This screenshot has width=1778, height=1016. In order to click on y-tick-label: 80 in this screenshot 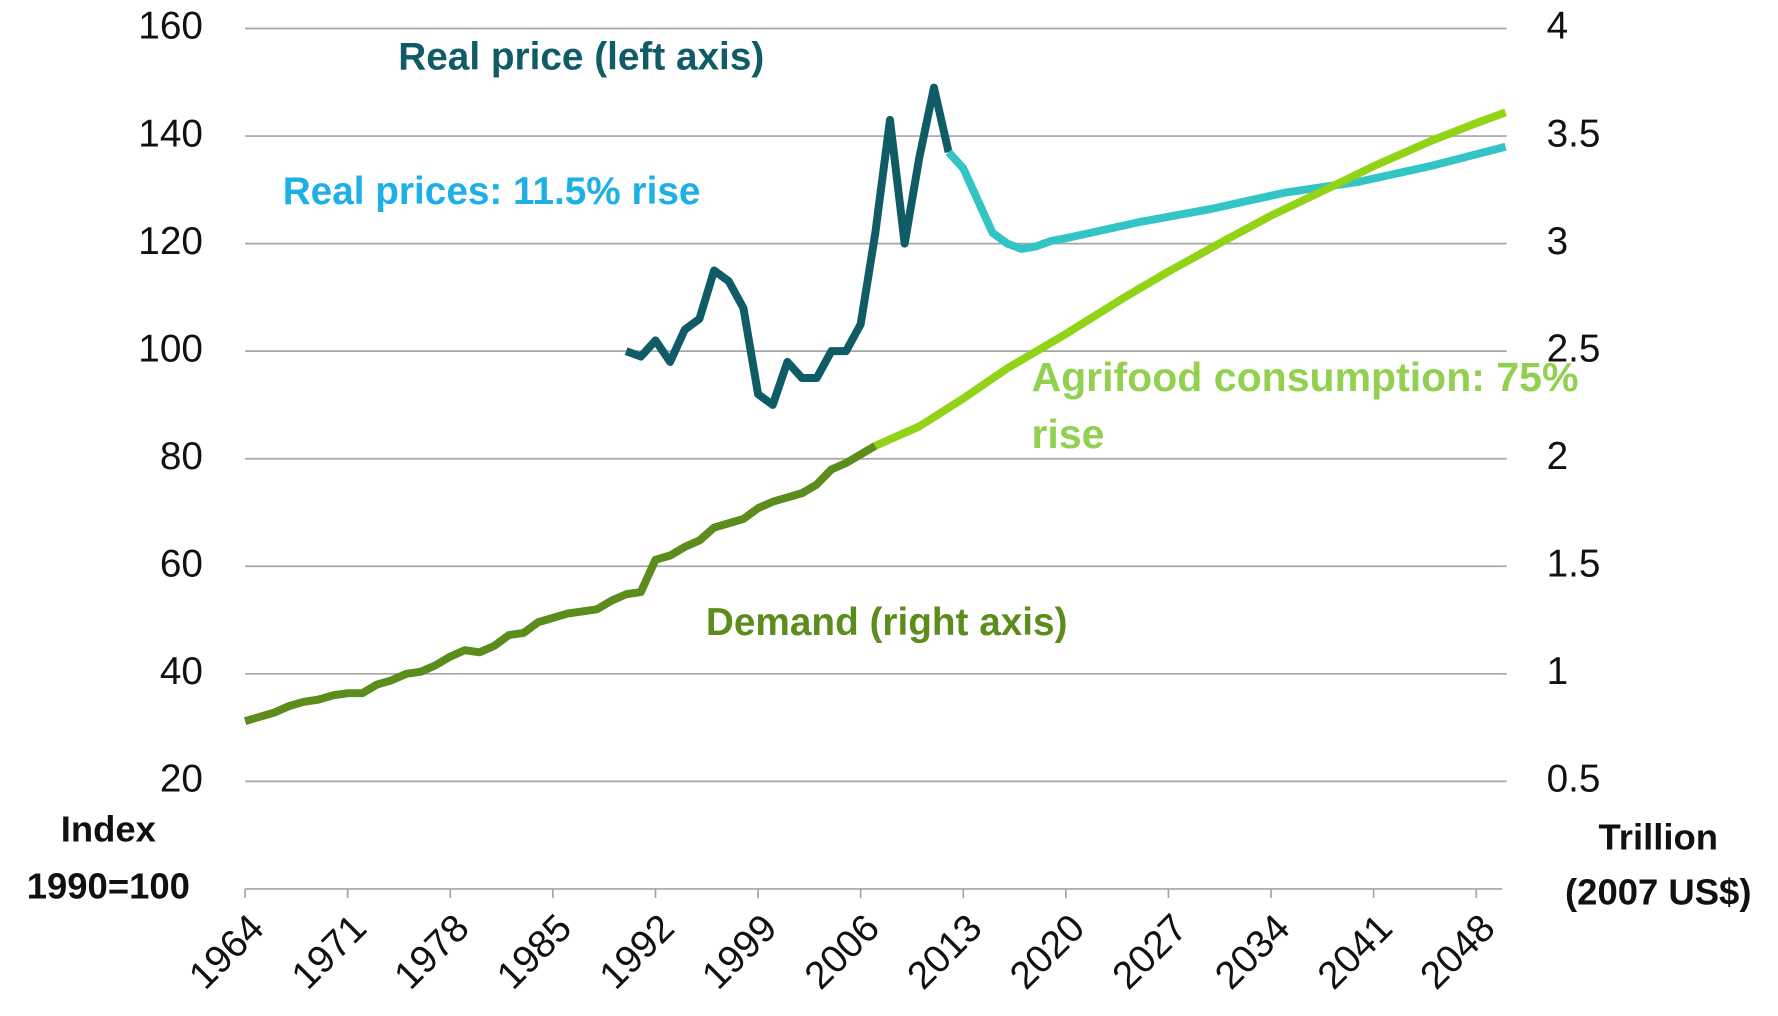, I will do `click(181, 456)`.